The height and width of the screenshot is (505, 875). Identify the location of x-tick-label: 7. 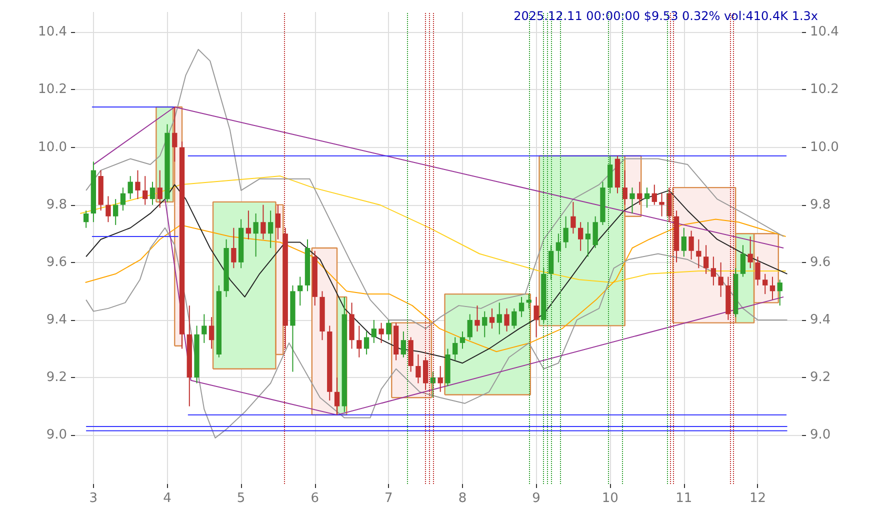
(388, 498).